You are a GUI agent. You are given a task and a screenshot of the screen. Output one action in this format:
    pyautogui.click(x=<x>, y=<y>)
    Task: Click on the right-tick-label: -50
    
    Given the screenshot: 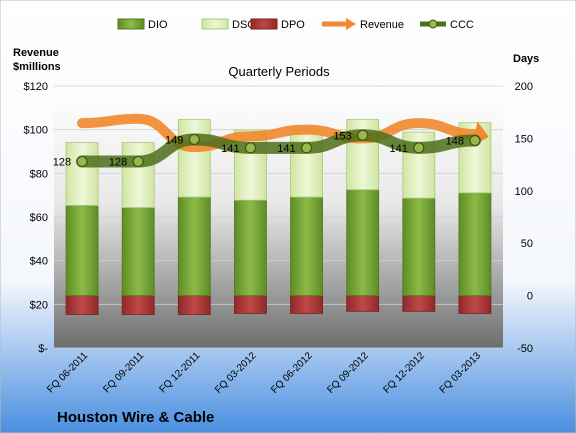 What is the action you would take?
    pyautogui.click(x=525, y=349)
    